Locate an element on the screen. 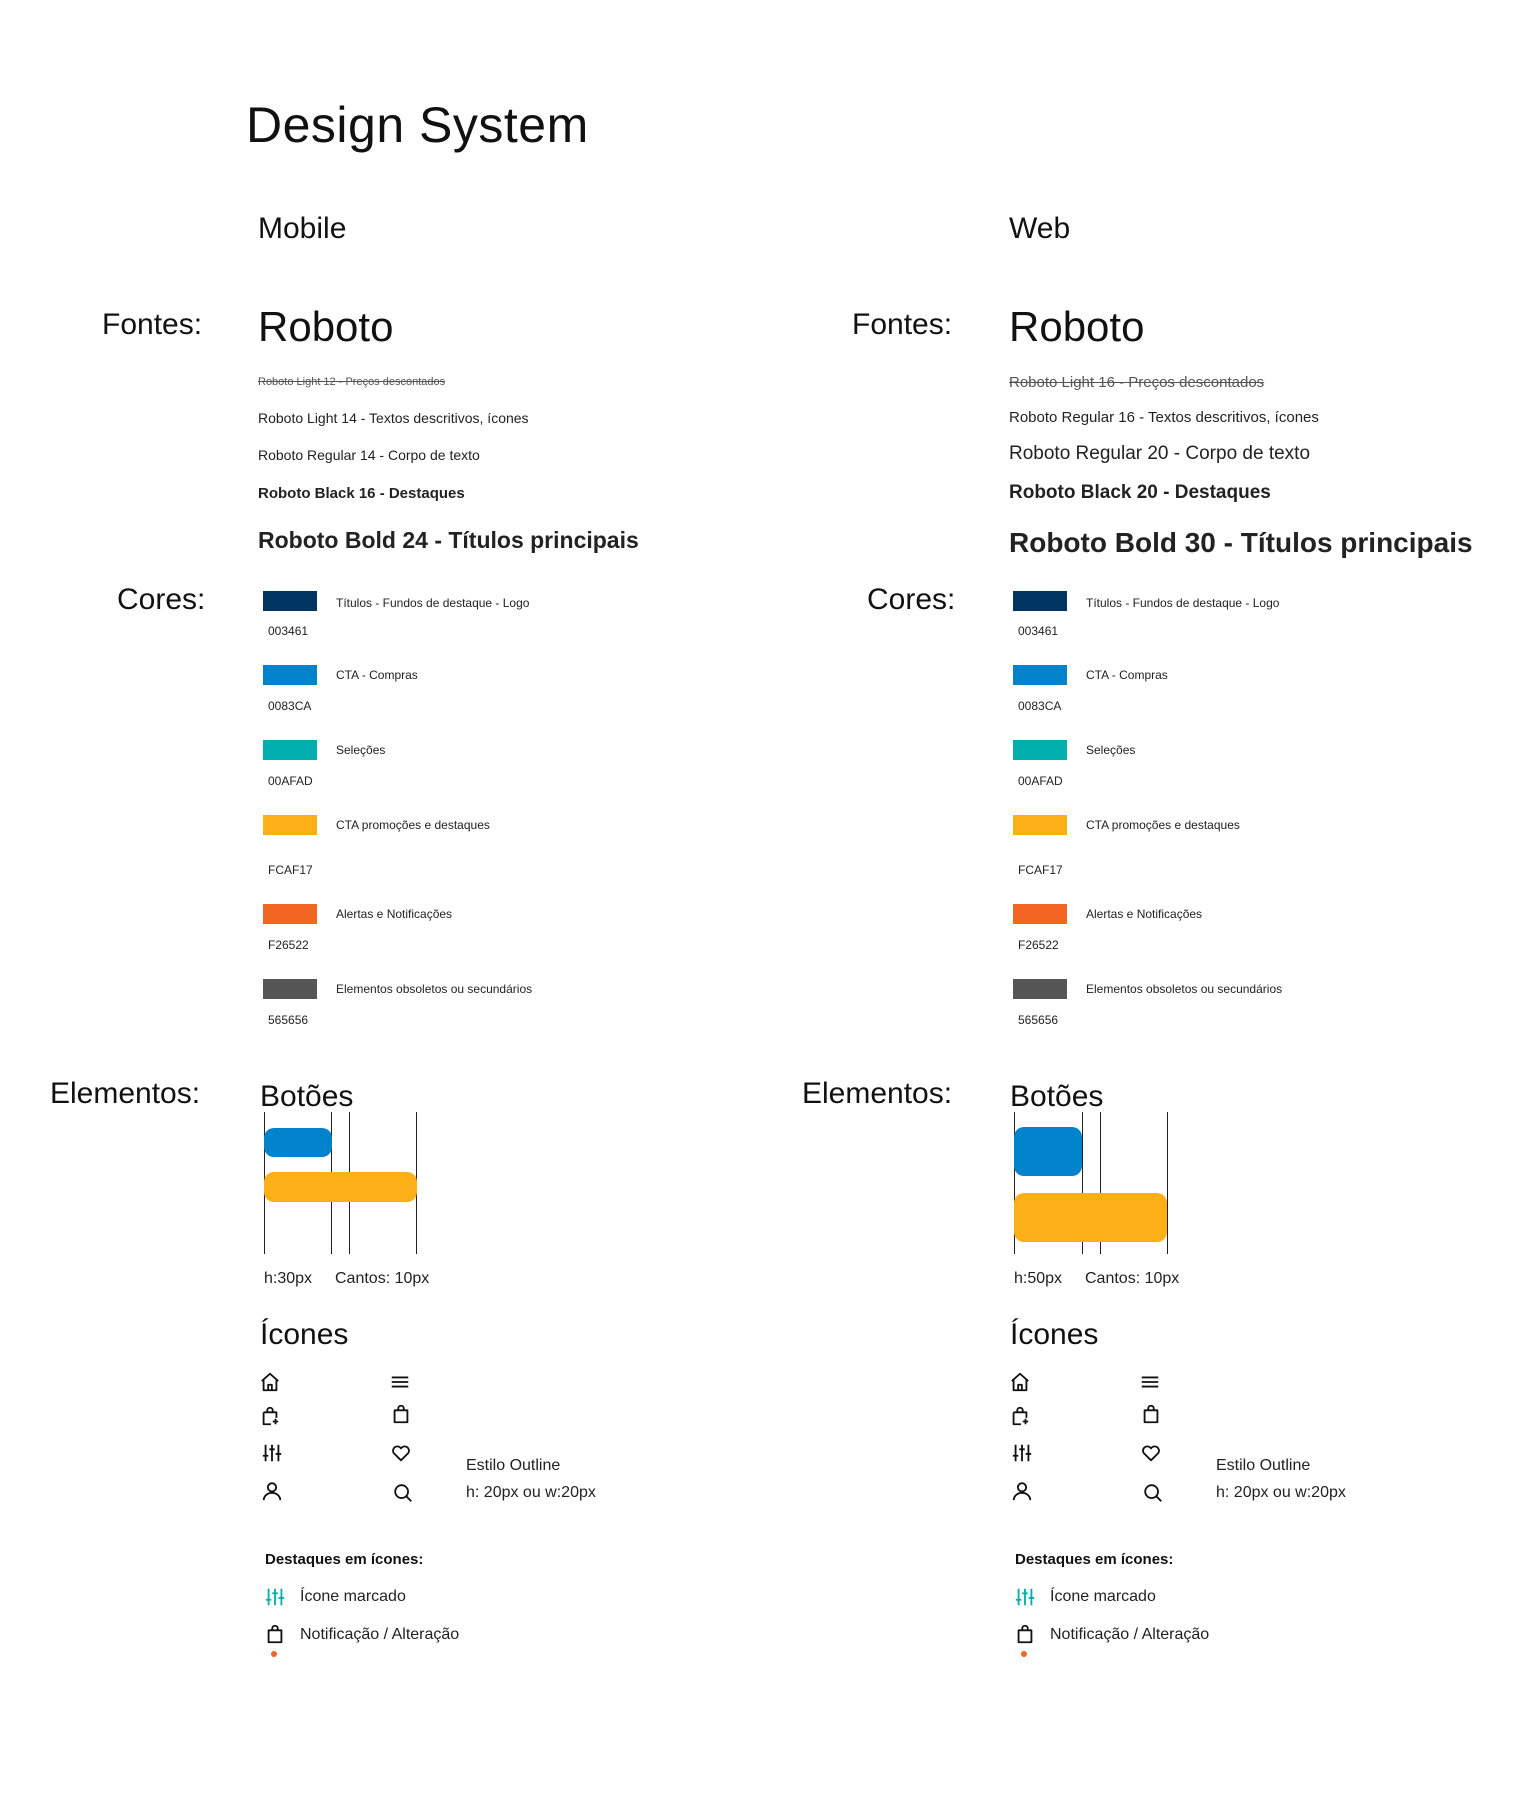 The image size is (1522, 1815). mobile-buttons-heading: Botões is located at coordinates (307, 1096).